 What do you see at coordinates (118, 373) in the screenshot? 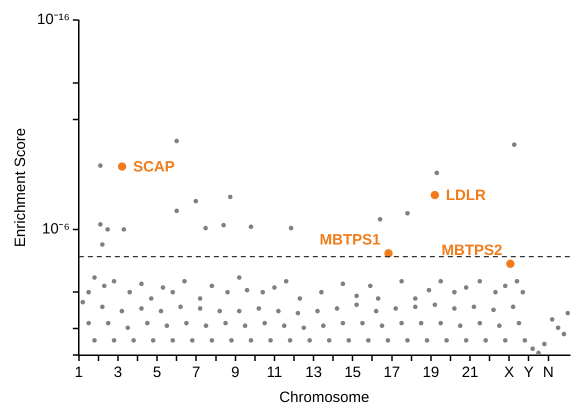
I see `x-tick-label: 3` at bounding box center [118, 373].